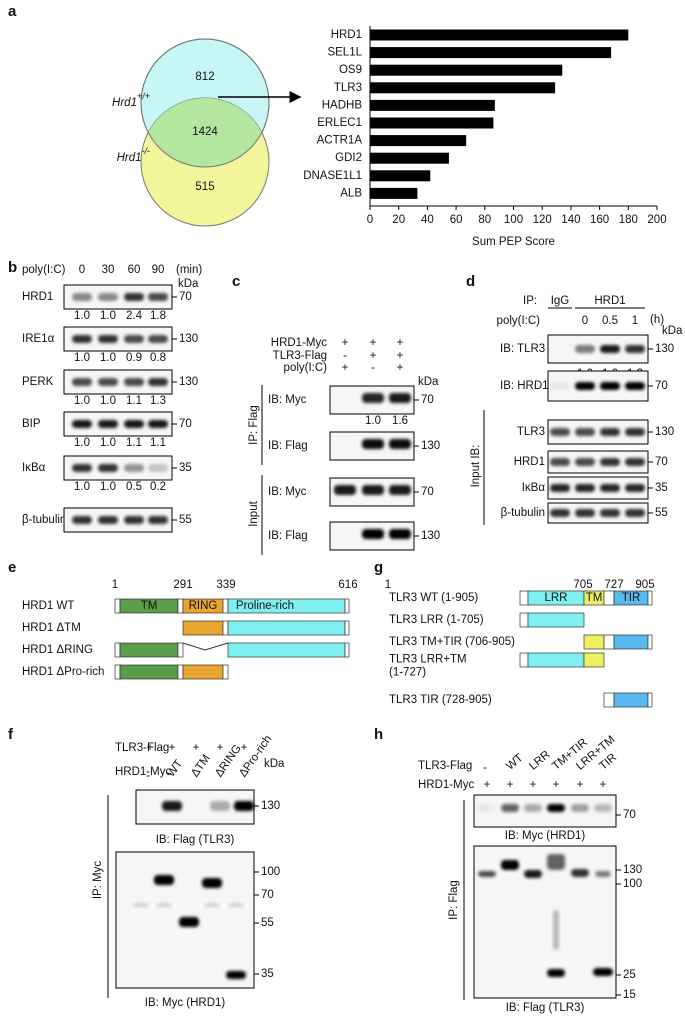 The width and height of the screenshot is (685, 1016). I want to click on quant: 1.1, so click(158, 443).